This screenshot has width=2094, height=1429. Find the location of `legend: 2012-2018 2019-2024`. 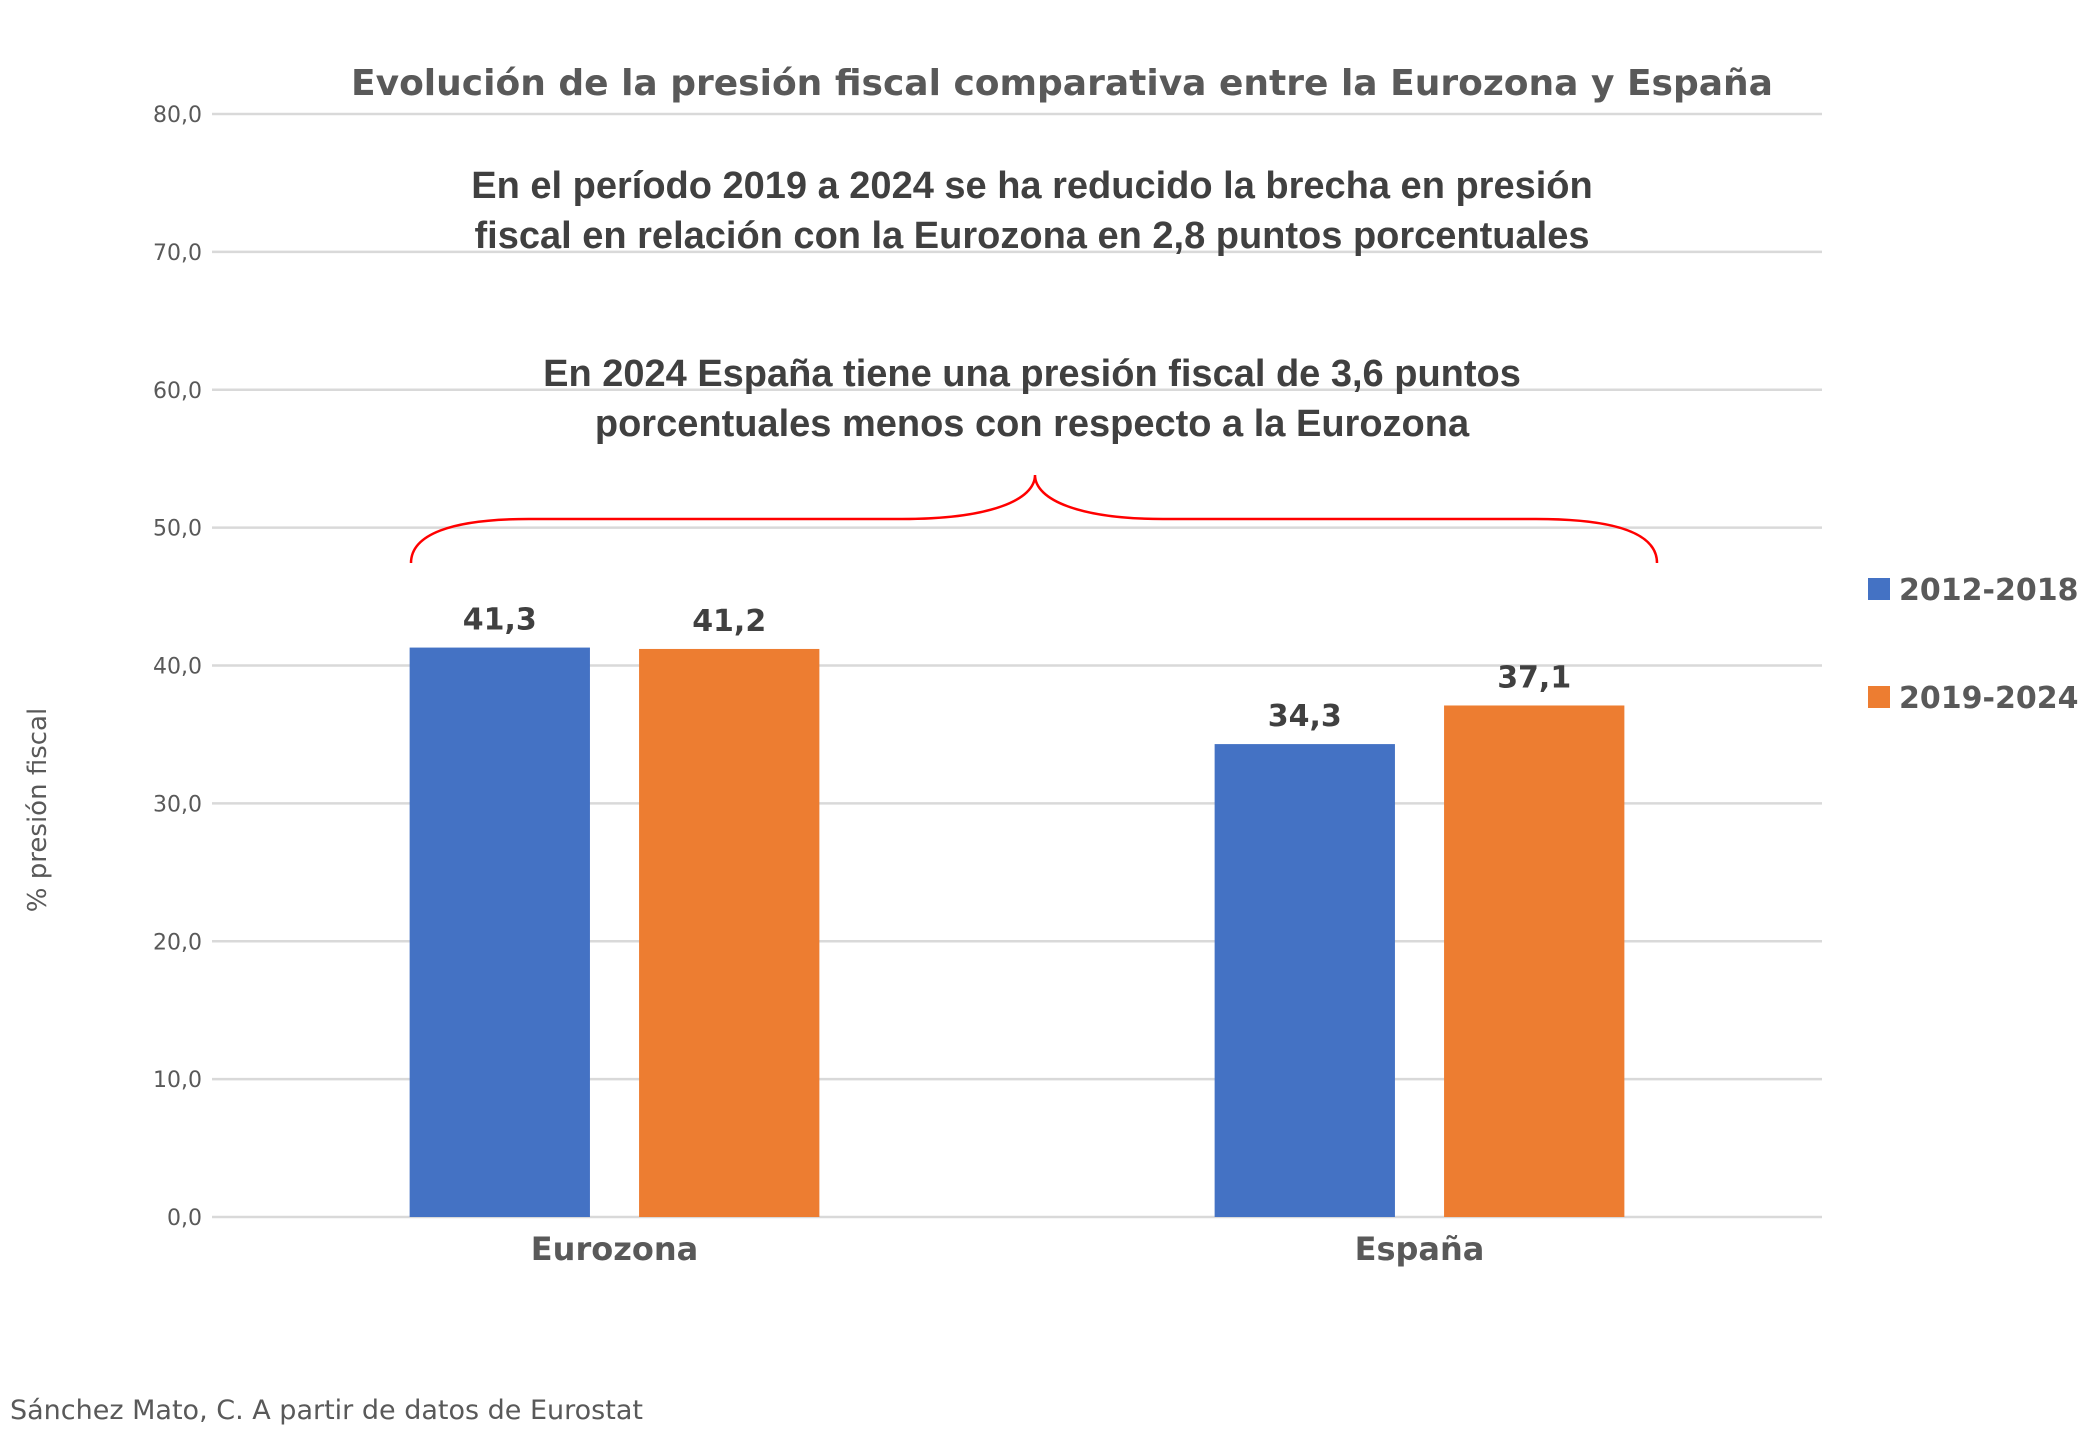

legend: 2012-2018 2019-2024 is located at coordinates (1973, 644).